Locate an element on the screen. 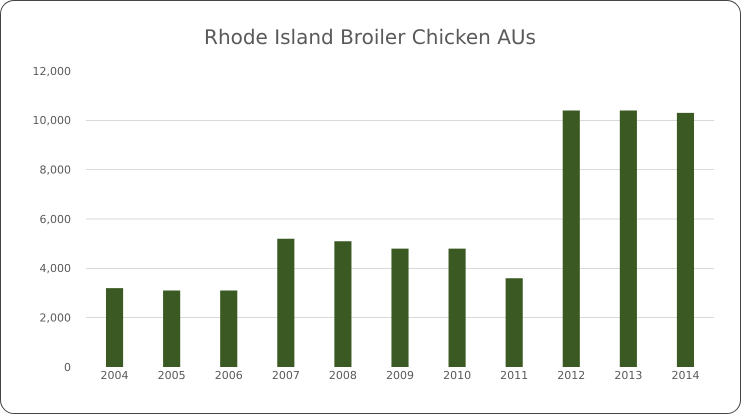  y-tick-label: 4,000 is located at coordinates (55, 269).